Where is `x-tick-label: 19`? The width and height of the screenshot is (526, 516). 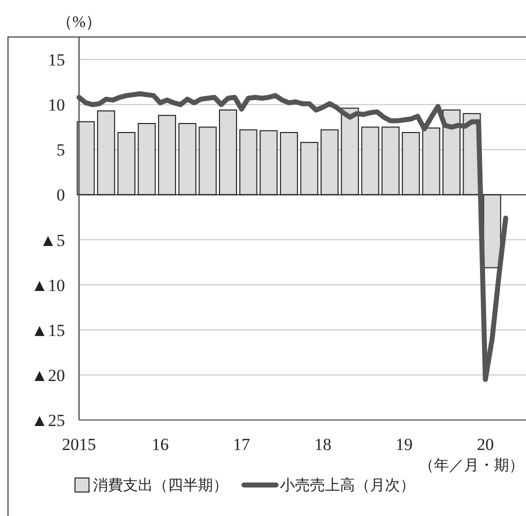 x-tick-label: 19 is located at coordinates (404, 444).